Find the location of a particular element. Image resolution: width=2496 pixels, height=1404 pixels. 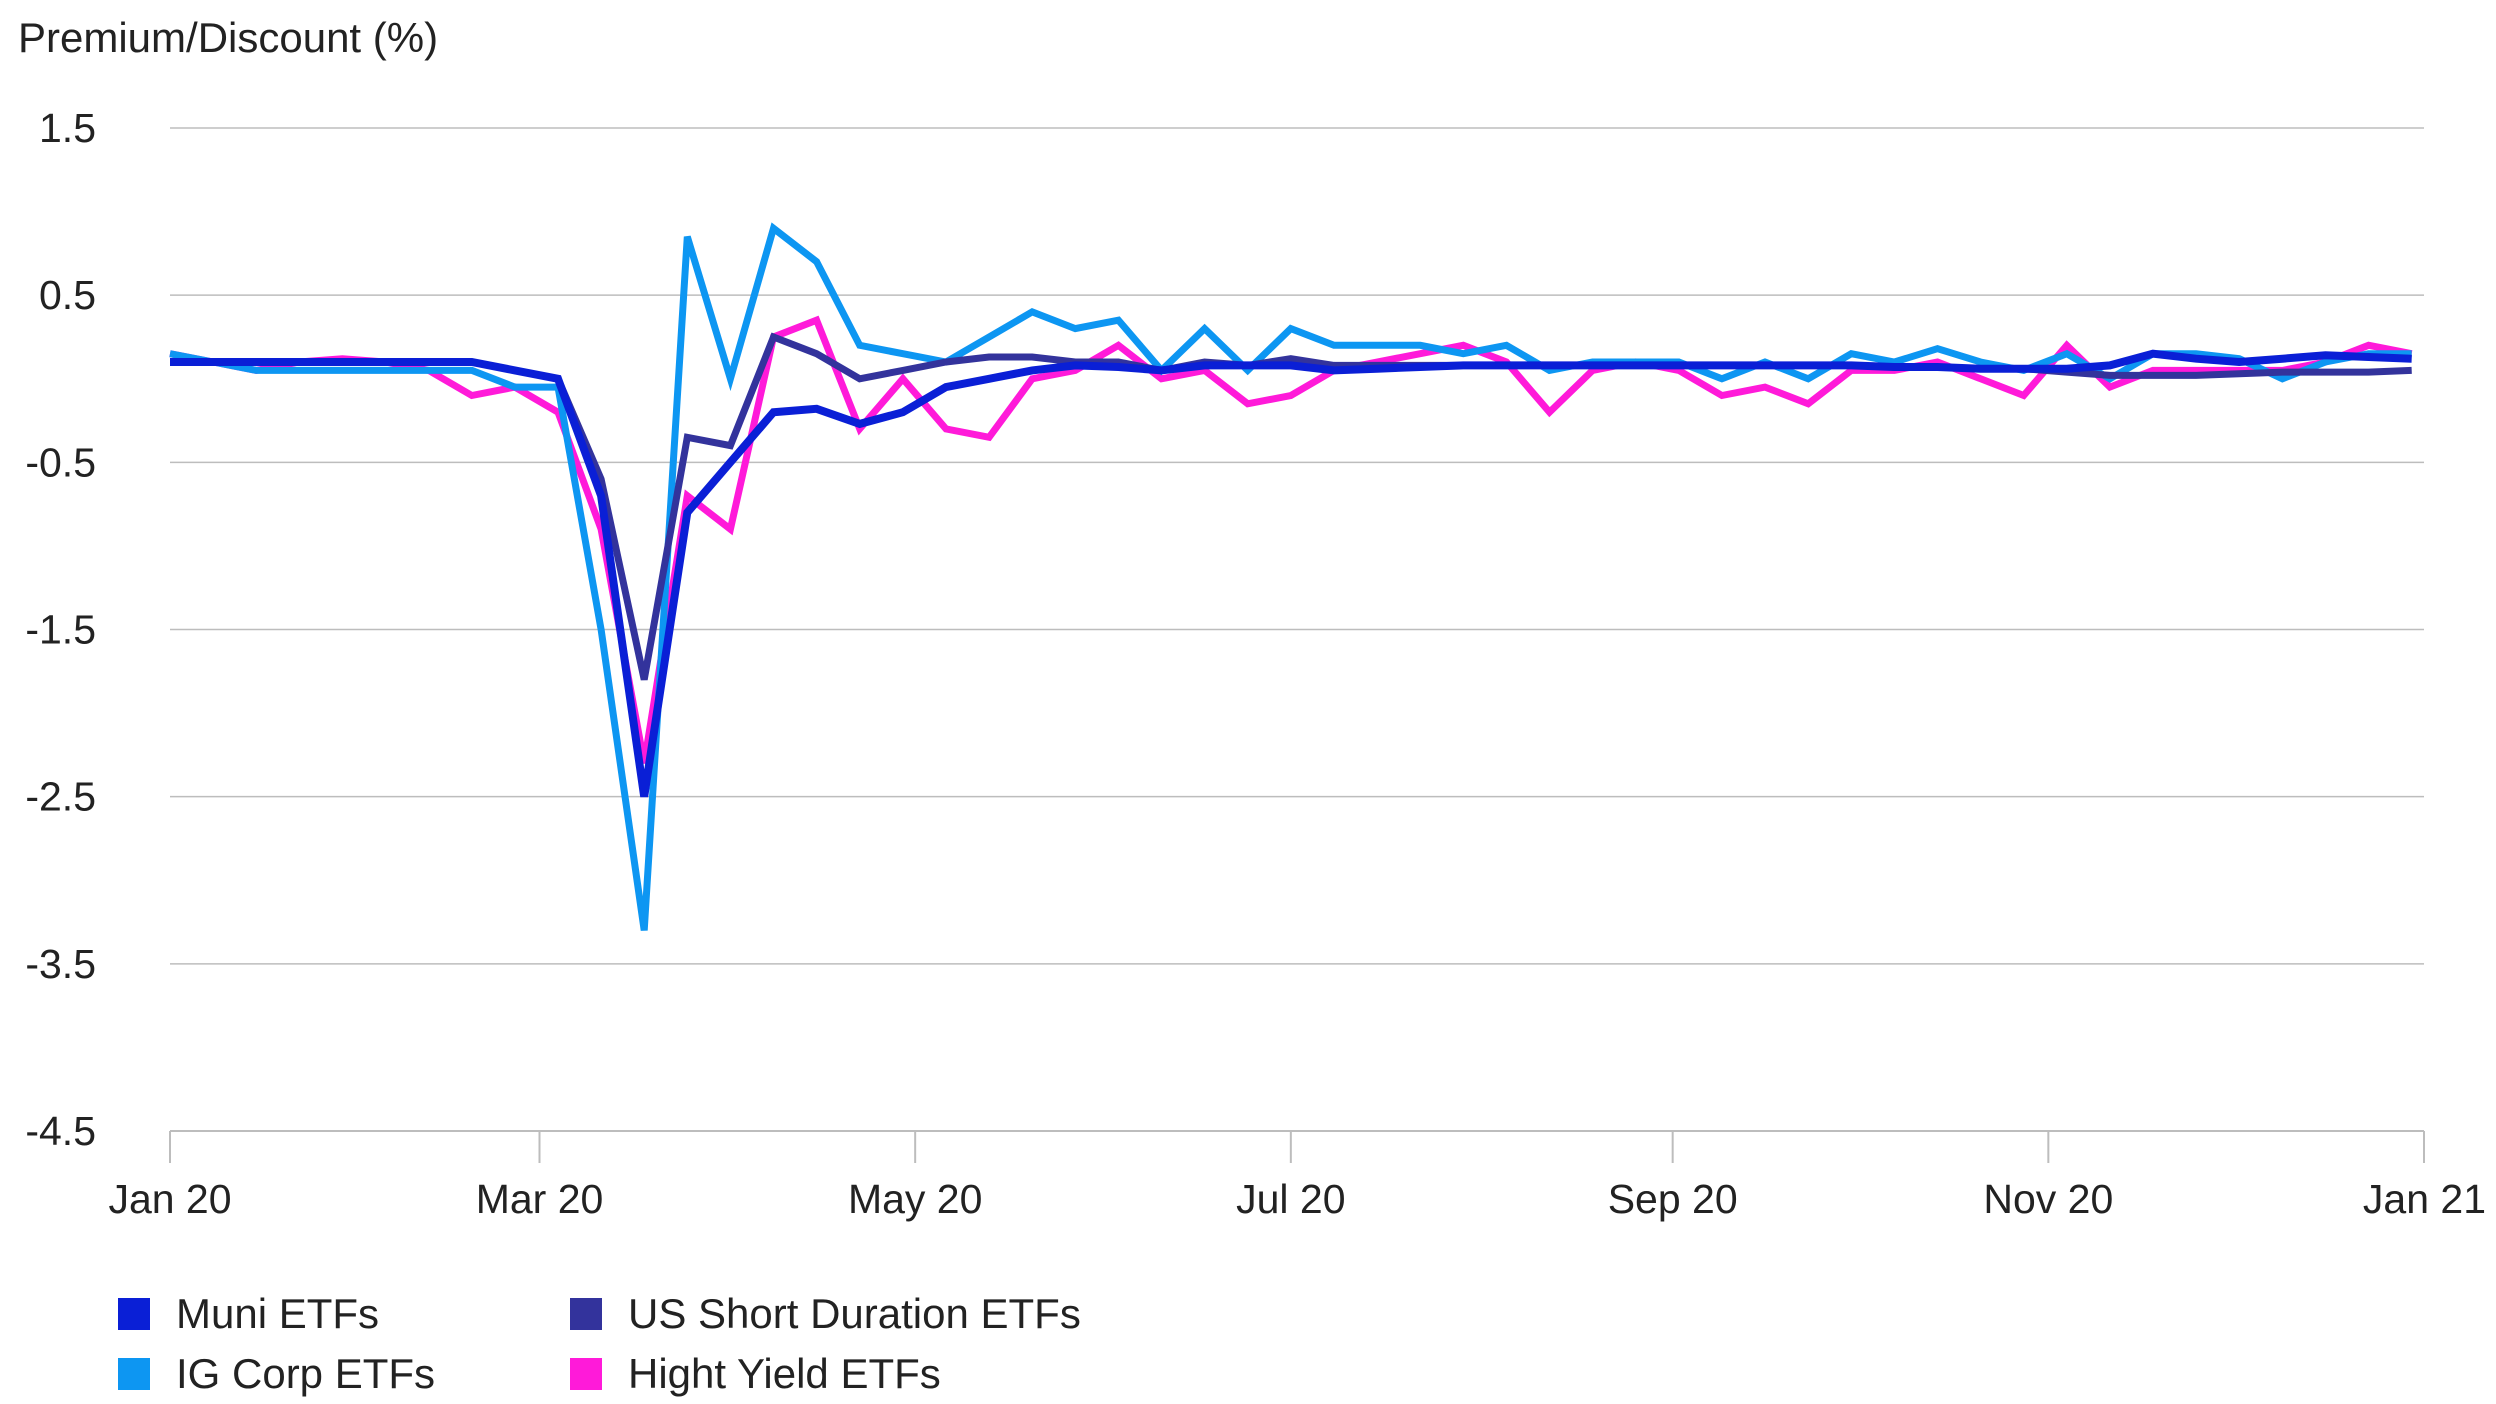

y-tick-label: 1.5 is located at coordinates (67, 128).